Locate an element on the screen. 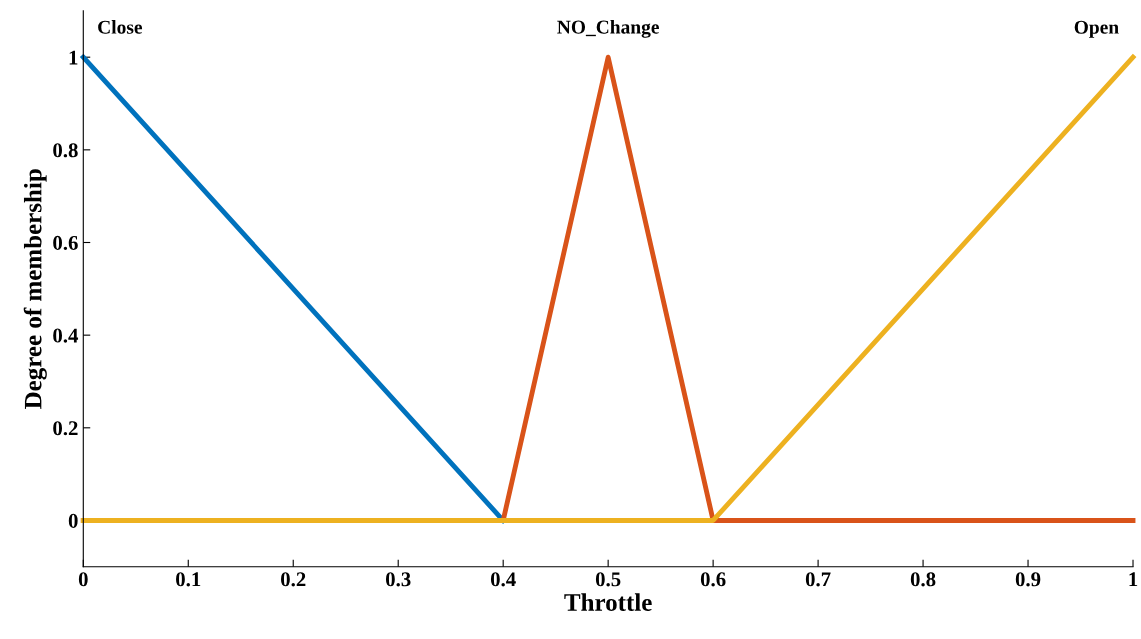 This screenshot has width=1141, height=639. y-tick-label: 0.2 is located at coordinates (65, 428).